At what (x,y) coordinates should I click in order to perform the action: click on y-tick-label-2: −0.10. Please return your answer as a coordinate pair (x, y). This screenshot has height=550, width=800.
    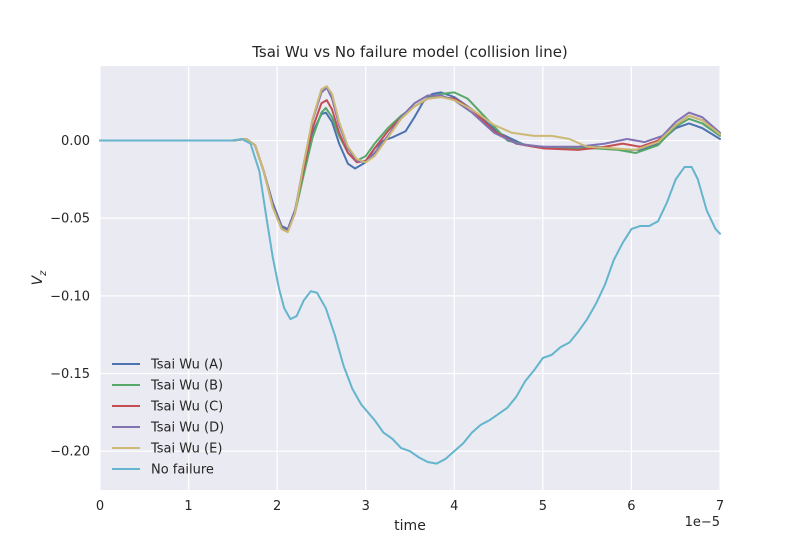
    Looking at the image, I should click on (70, 296).